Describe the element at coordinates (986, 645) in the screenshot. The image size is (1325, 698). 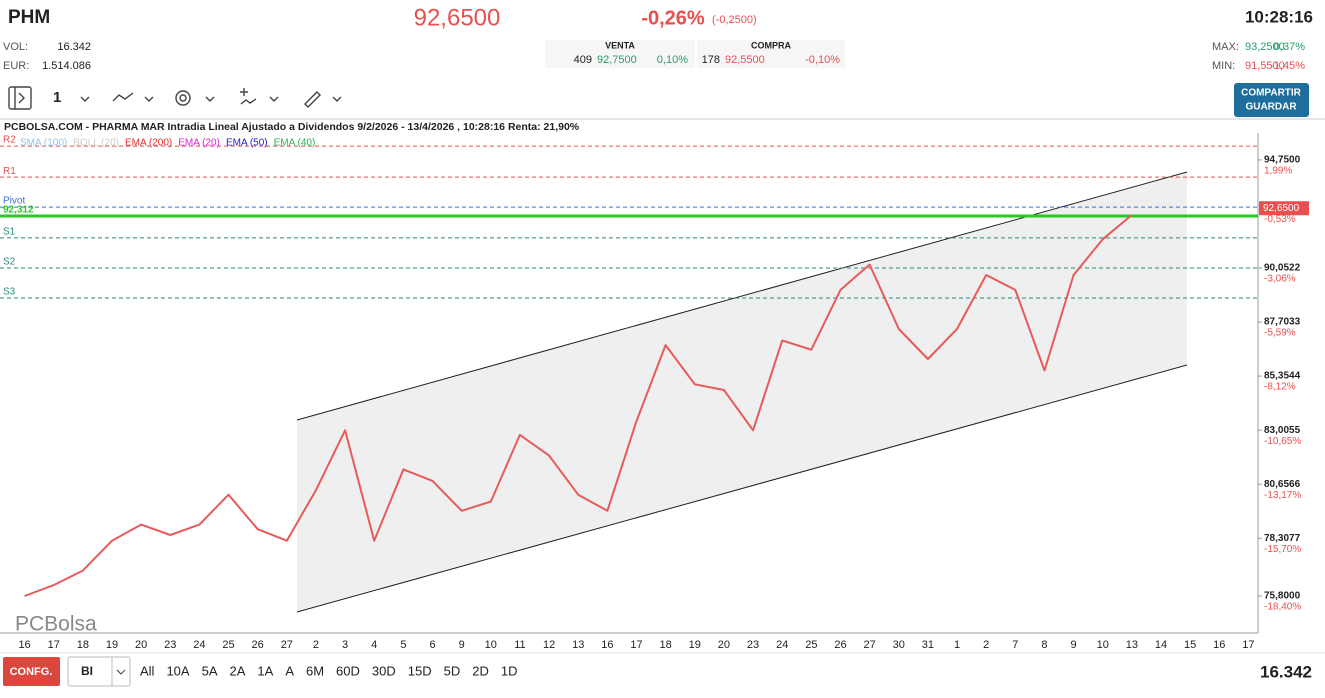
I see `x-tick-label: 2` at that location.